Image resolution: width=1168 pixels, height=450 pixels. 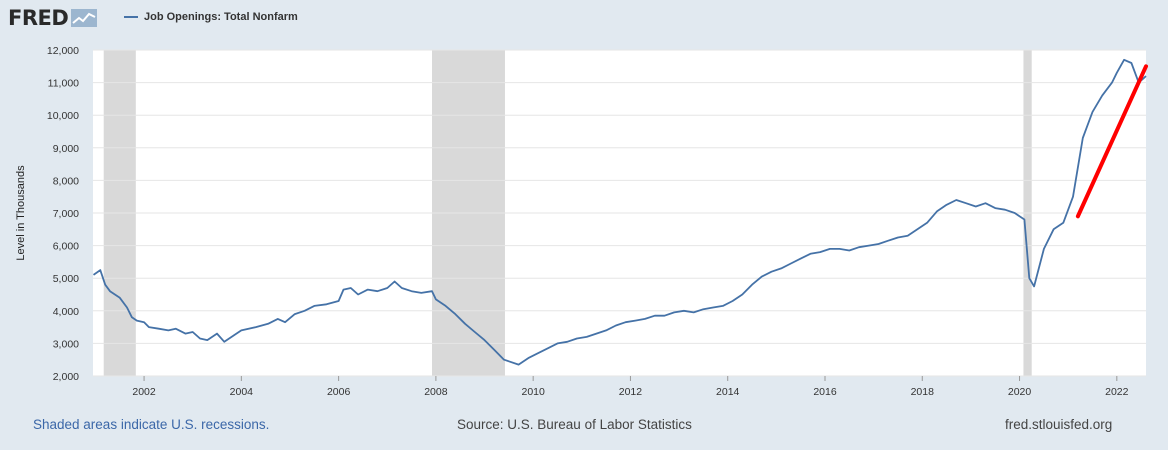 I want to click on fred-logo: FRED, so click(x=53, y=18).